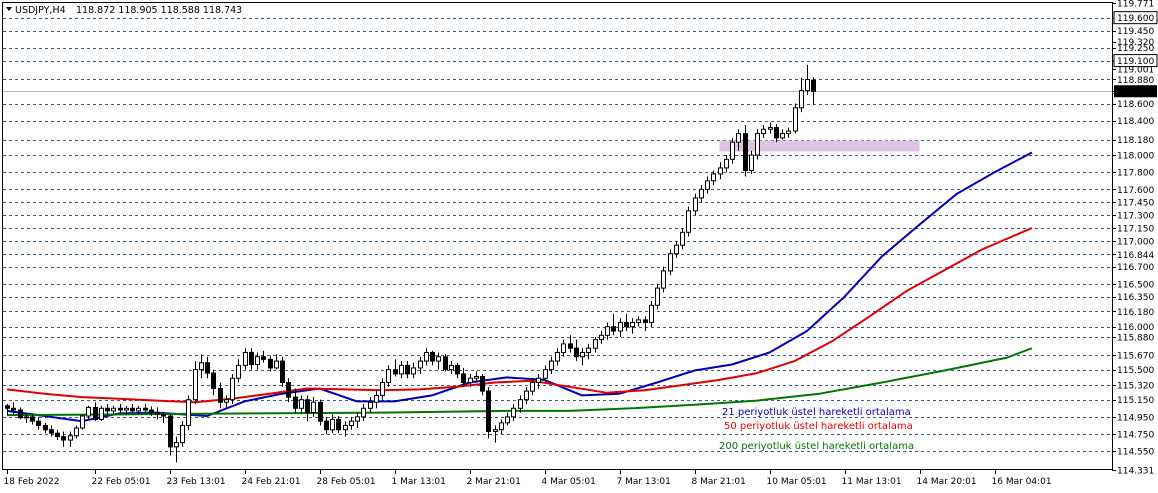 The width and height of the screenshot is (1158, 493). What do you see at coordinates (947, 482) in the screenshot?
I see `time-tick-label: 14 Mar 20:01` at bounding box center [947, 482].